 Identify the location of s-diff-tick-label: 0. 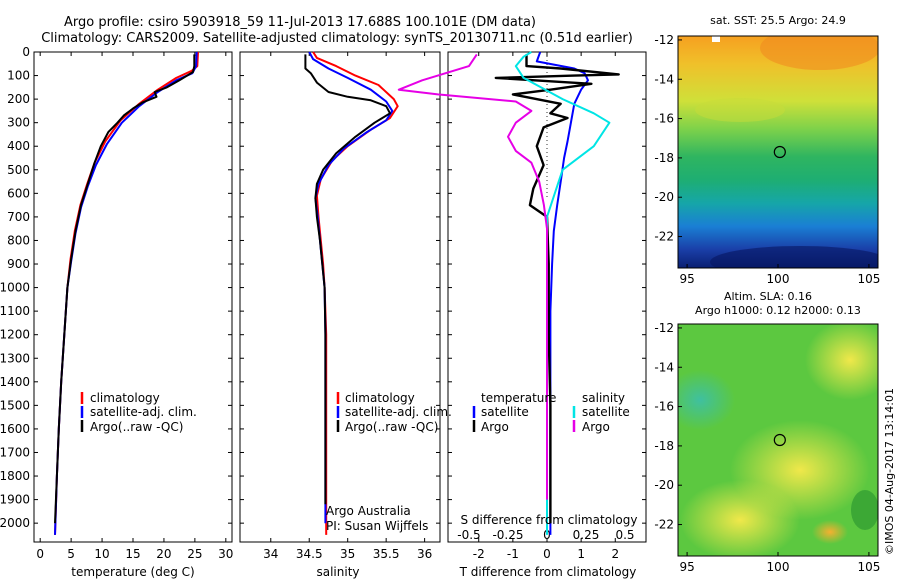
(547, 535).